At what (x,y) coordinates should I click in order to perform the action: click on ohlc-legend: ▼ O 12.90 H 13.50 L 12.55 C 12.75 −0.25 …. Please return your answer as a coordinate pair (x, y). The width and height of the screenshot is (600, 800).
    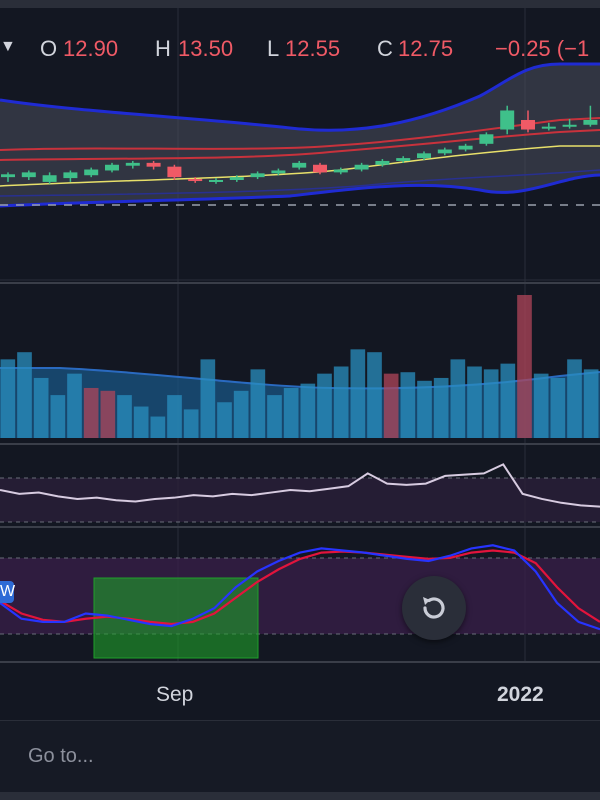
    Looking at the image, I should click on (300, 48).